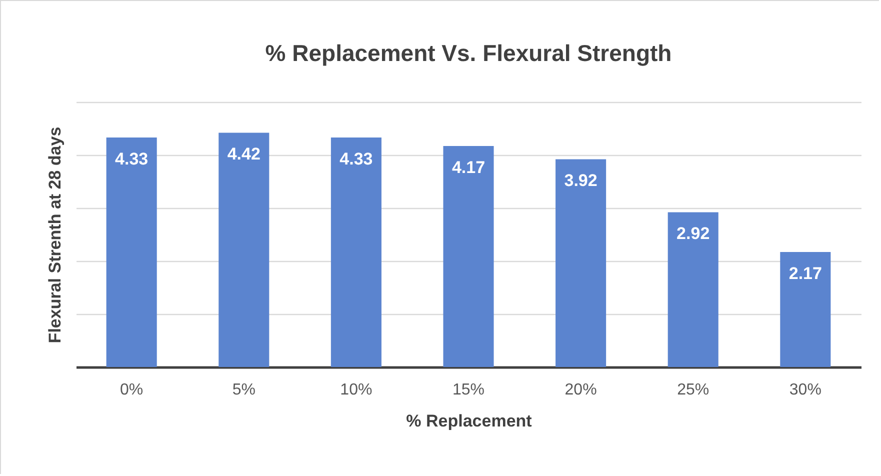 The height and width of the screenshot is (476, 881). I want to click on x-tick-label: 15%, so click(468, 390).